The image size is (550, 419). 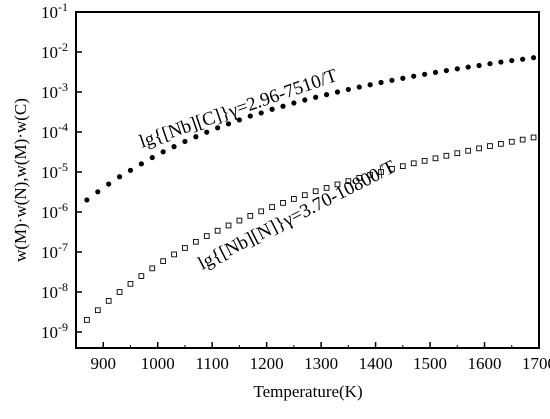 What do you see at coordinates (54, 131) in the screenshot?
I see `y-tick-label: 10⁻⁴` at bounding box center [54, 131].